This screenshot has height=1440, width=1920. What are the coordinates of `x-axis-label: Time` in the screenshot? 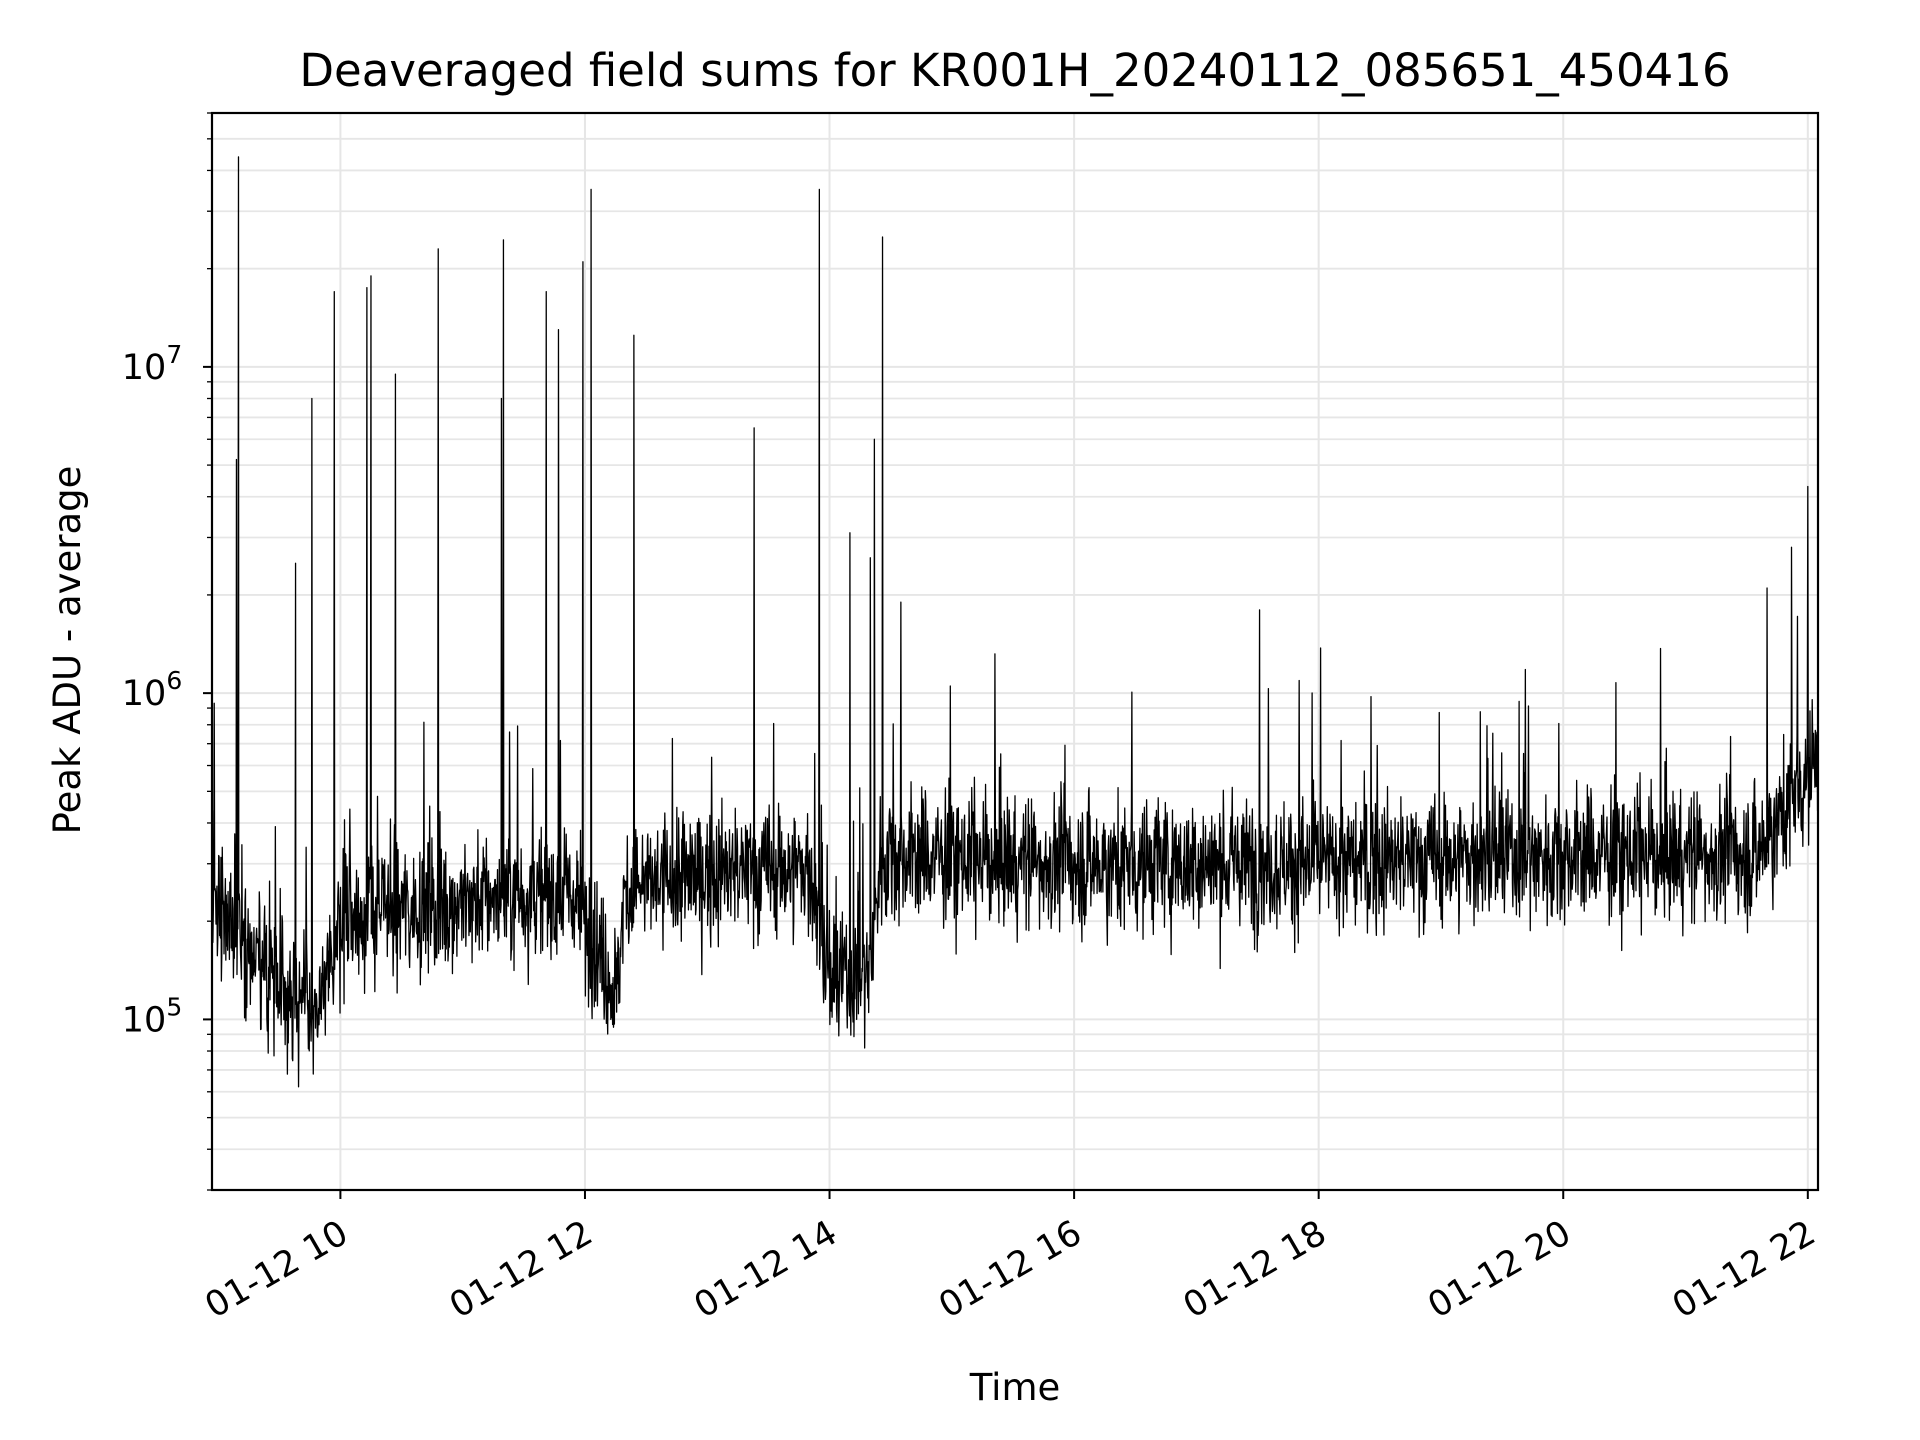 It's located at (1015, 1387).